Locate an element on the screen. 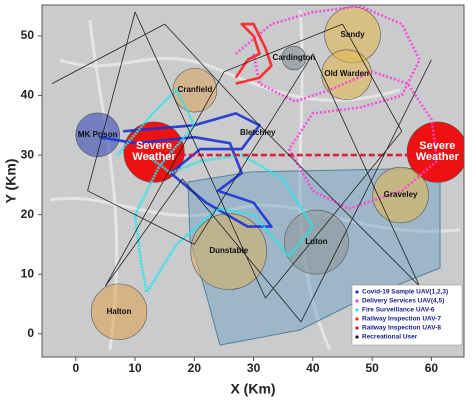 This screenshot has height=407, width=474. zone-label-box: Graveley is located at coordinates (400, 194).